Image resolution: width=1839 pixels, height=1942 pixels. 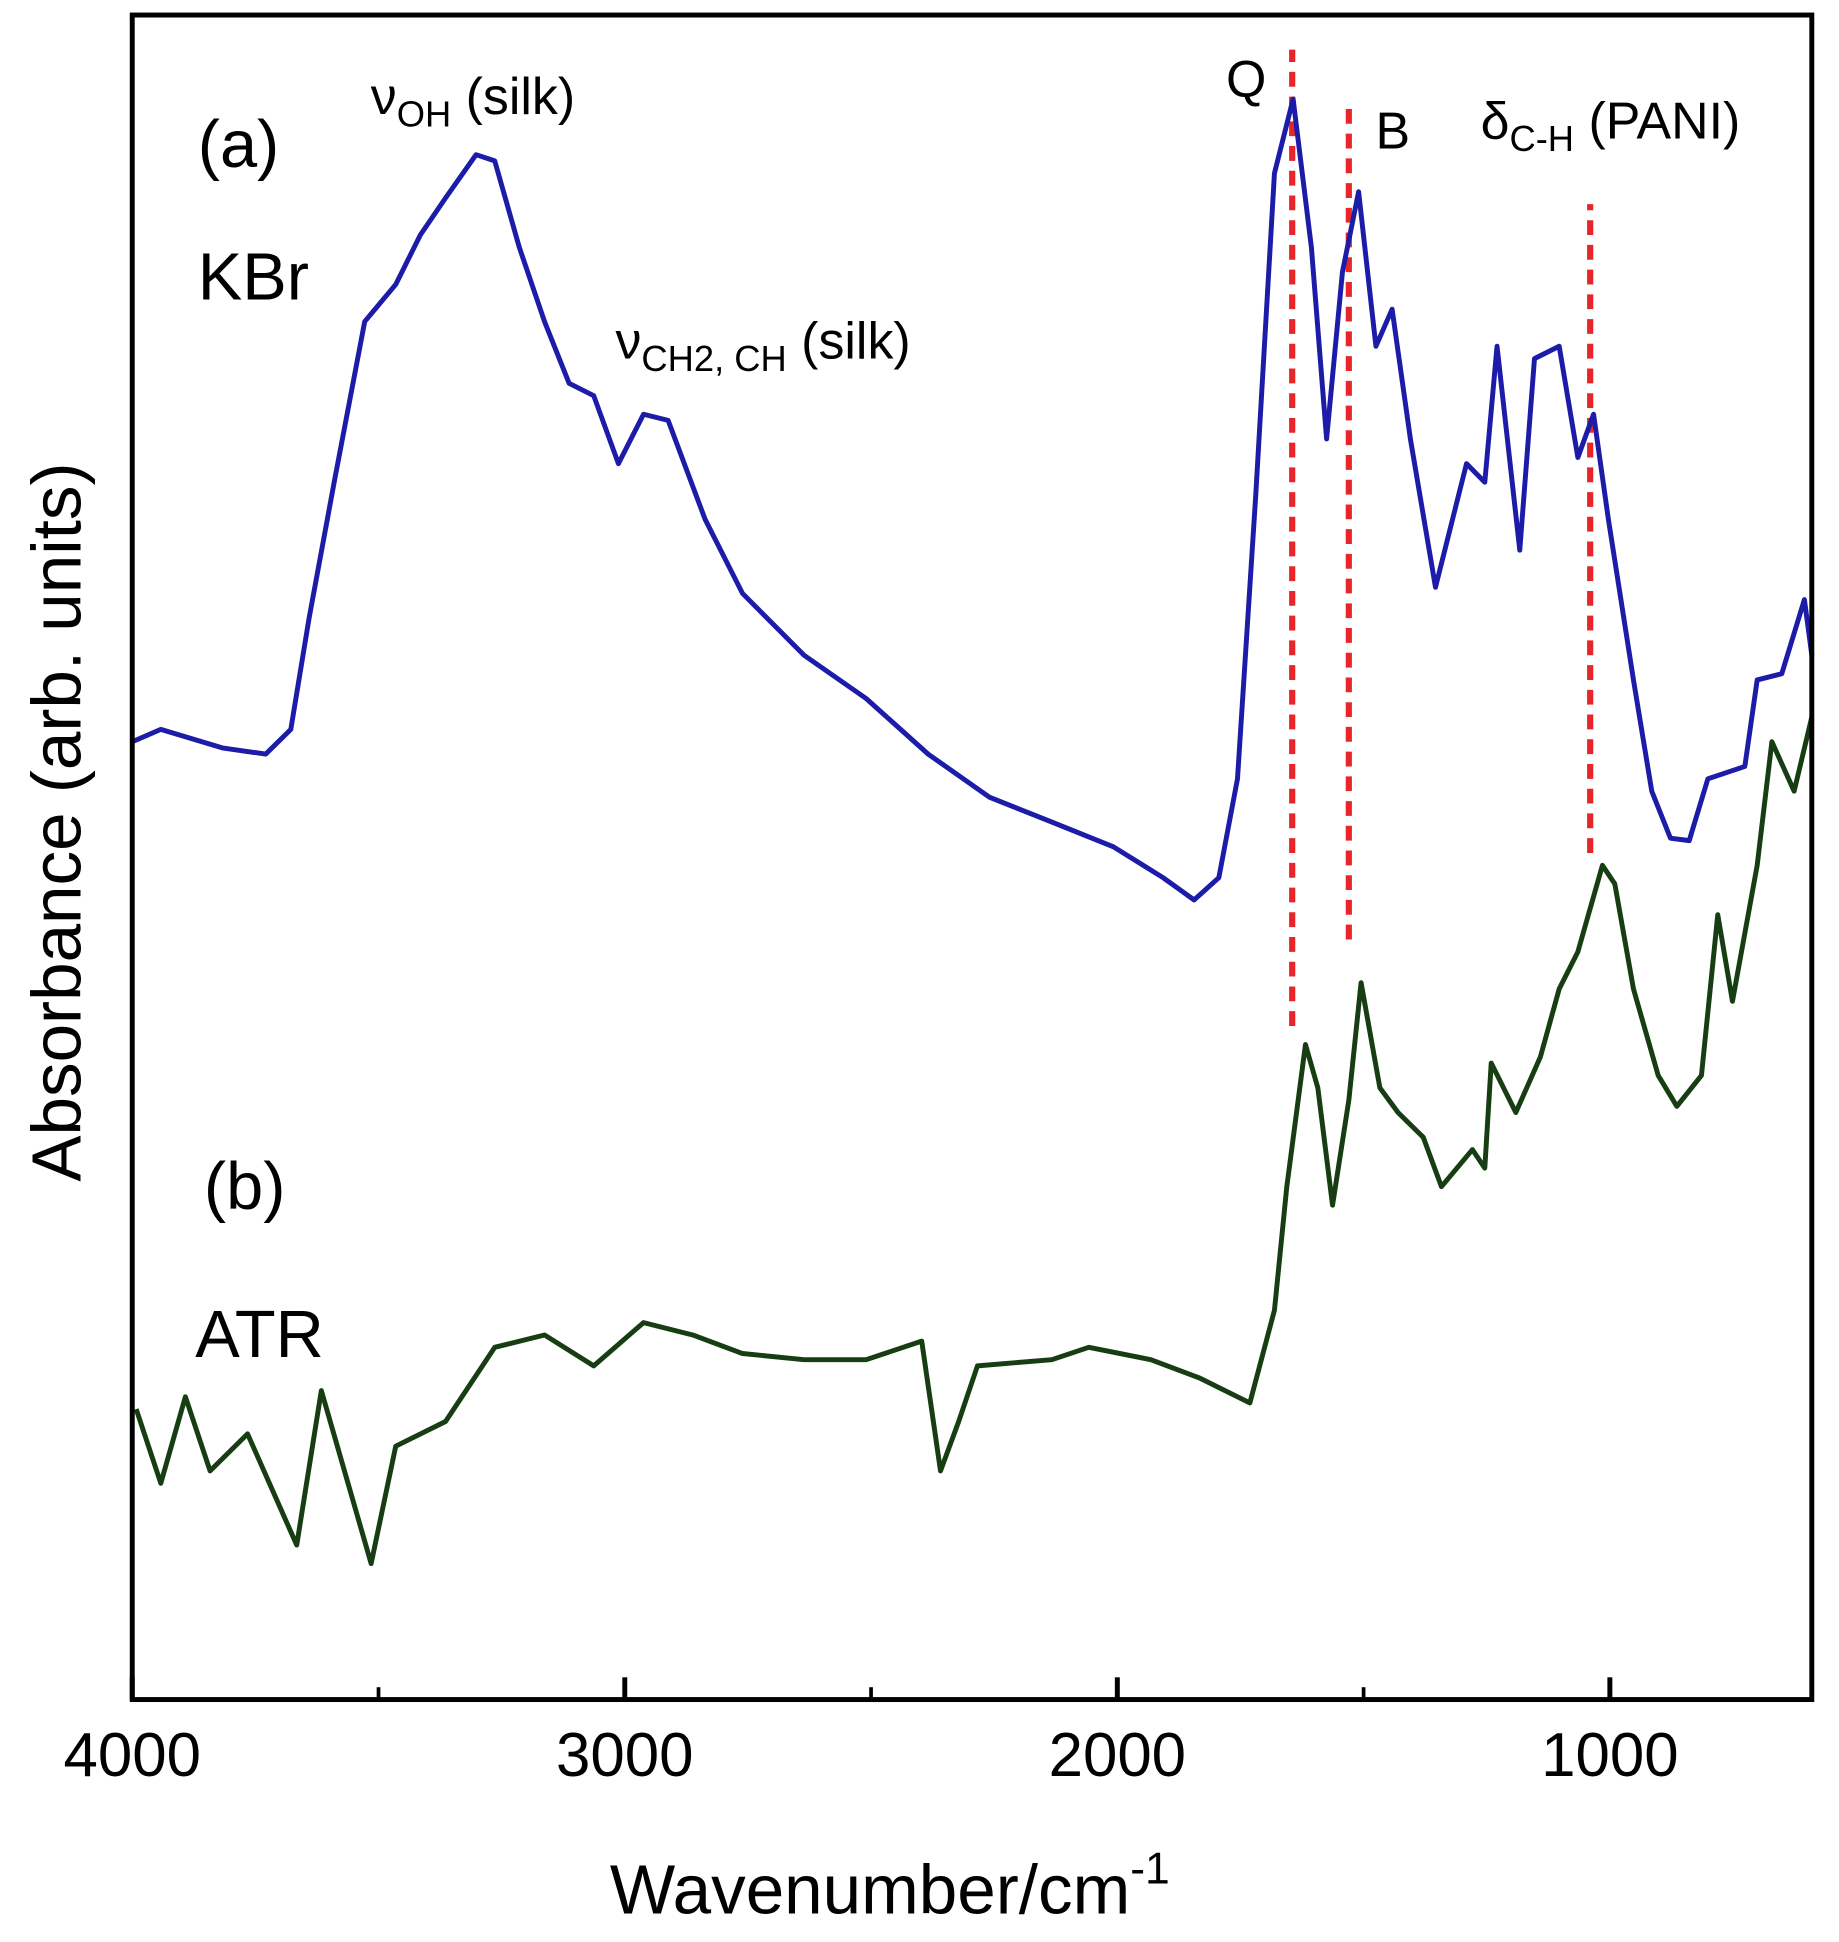 I want to click on annotation-text: ATR, so click(x=259, y=1335).